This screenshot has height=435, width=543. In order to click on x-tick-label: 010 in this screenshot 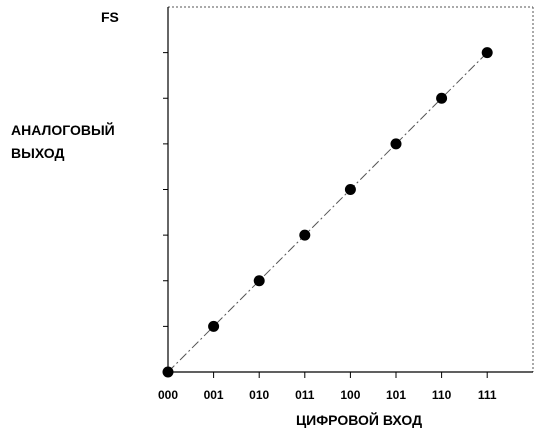, I will do `click(259, 395)`.